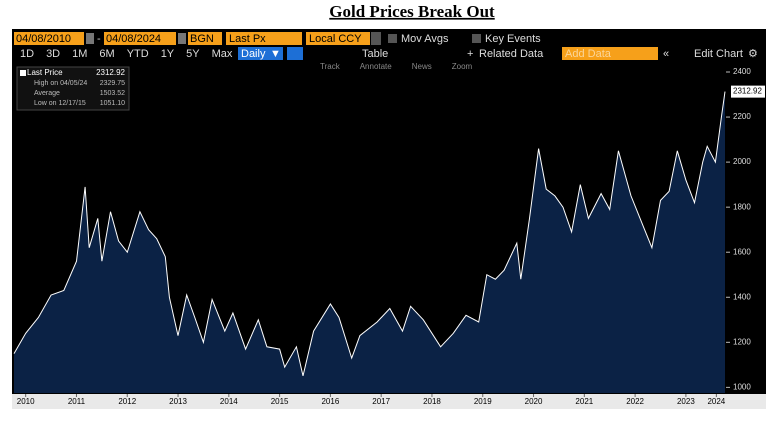  What do you see at coordinates (275, 54) in the screenshot?
I see `dropdown-arrow: ▼` at bounding box center [275, 54].